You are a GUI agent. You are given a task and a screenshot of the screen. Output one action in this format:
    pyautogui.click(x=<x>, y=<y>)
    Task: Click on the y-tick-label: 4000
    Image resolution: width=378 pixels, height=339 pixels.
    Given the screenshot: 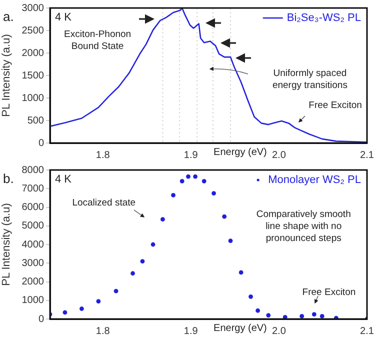 What is the action you would take?
    pyautogui.click(x=33, y=244)
    